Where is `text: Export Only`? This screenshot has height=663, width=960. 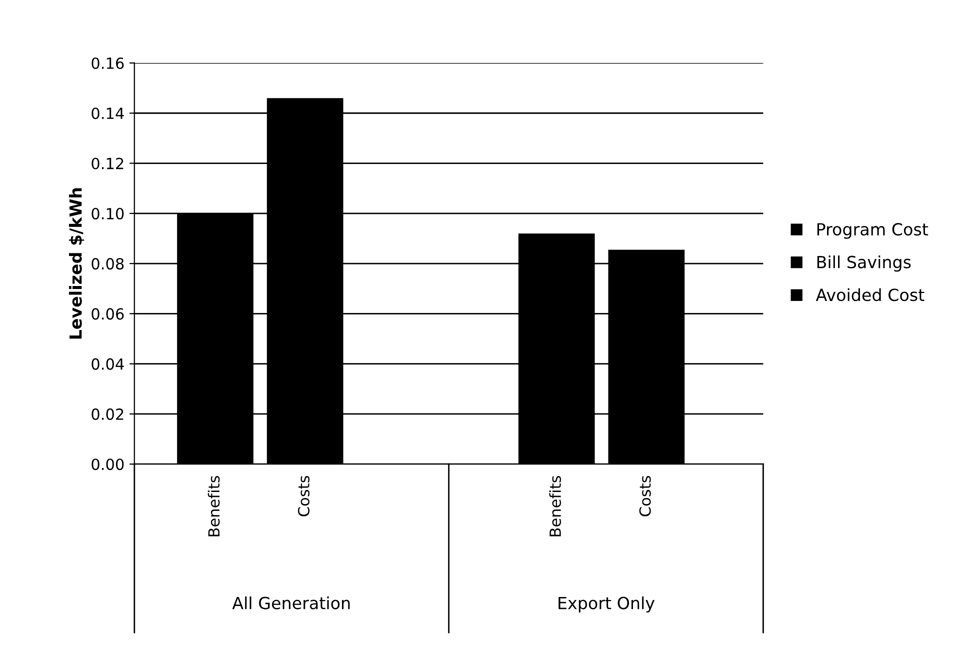
text: Export Only is located at coordinates (606, 604).